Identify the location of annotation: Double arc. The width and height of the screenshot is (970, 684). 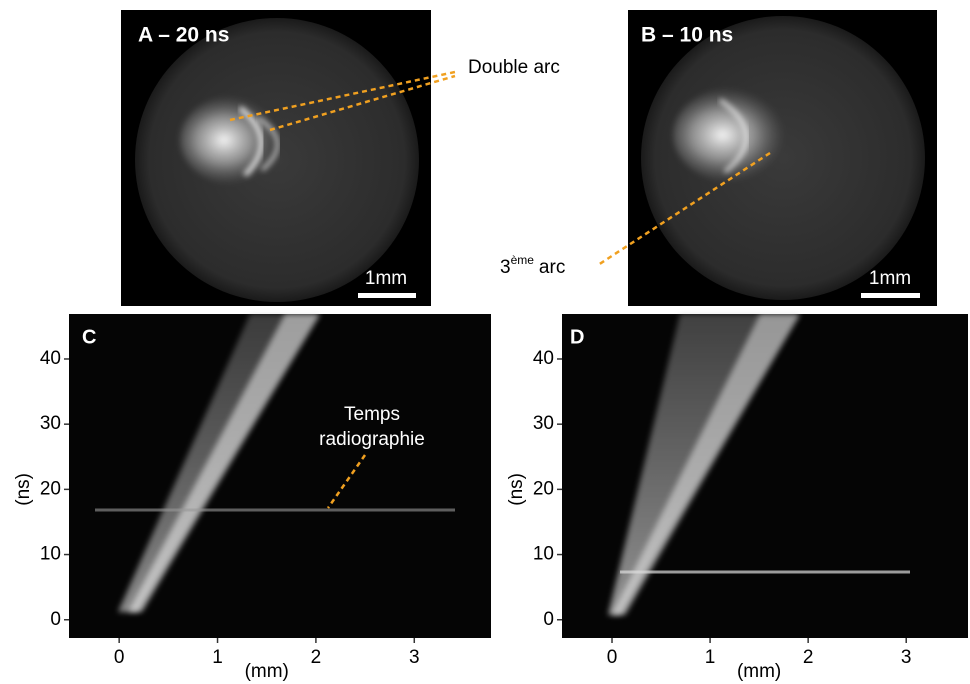
(514, 67).